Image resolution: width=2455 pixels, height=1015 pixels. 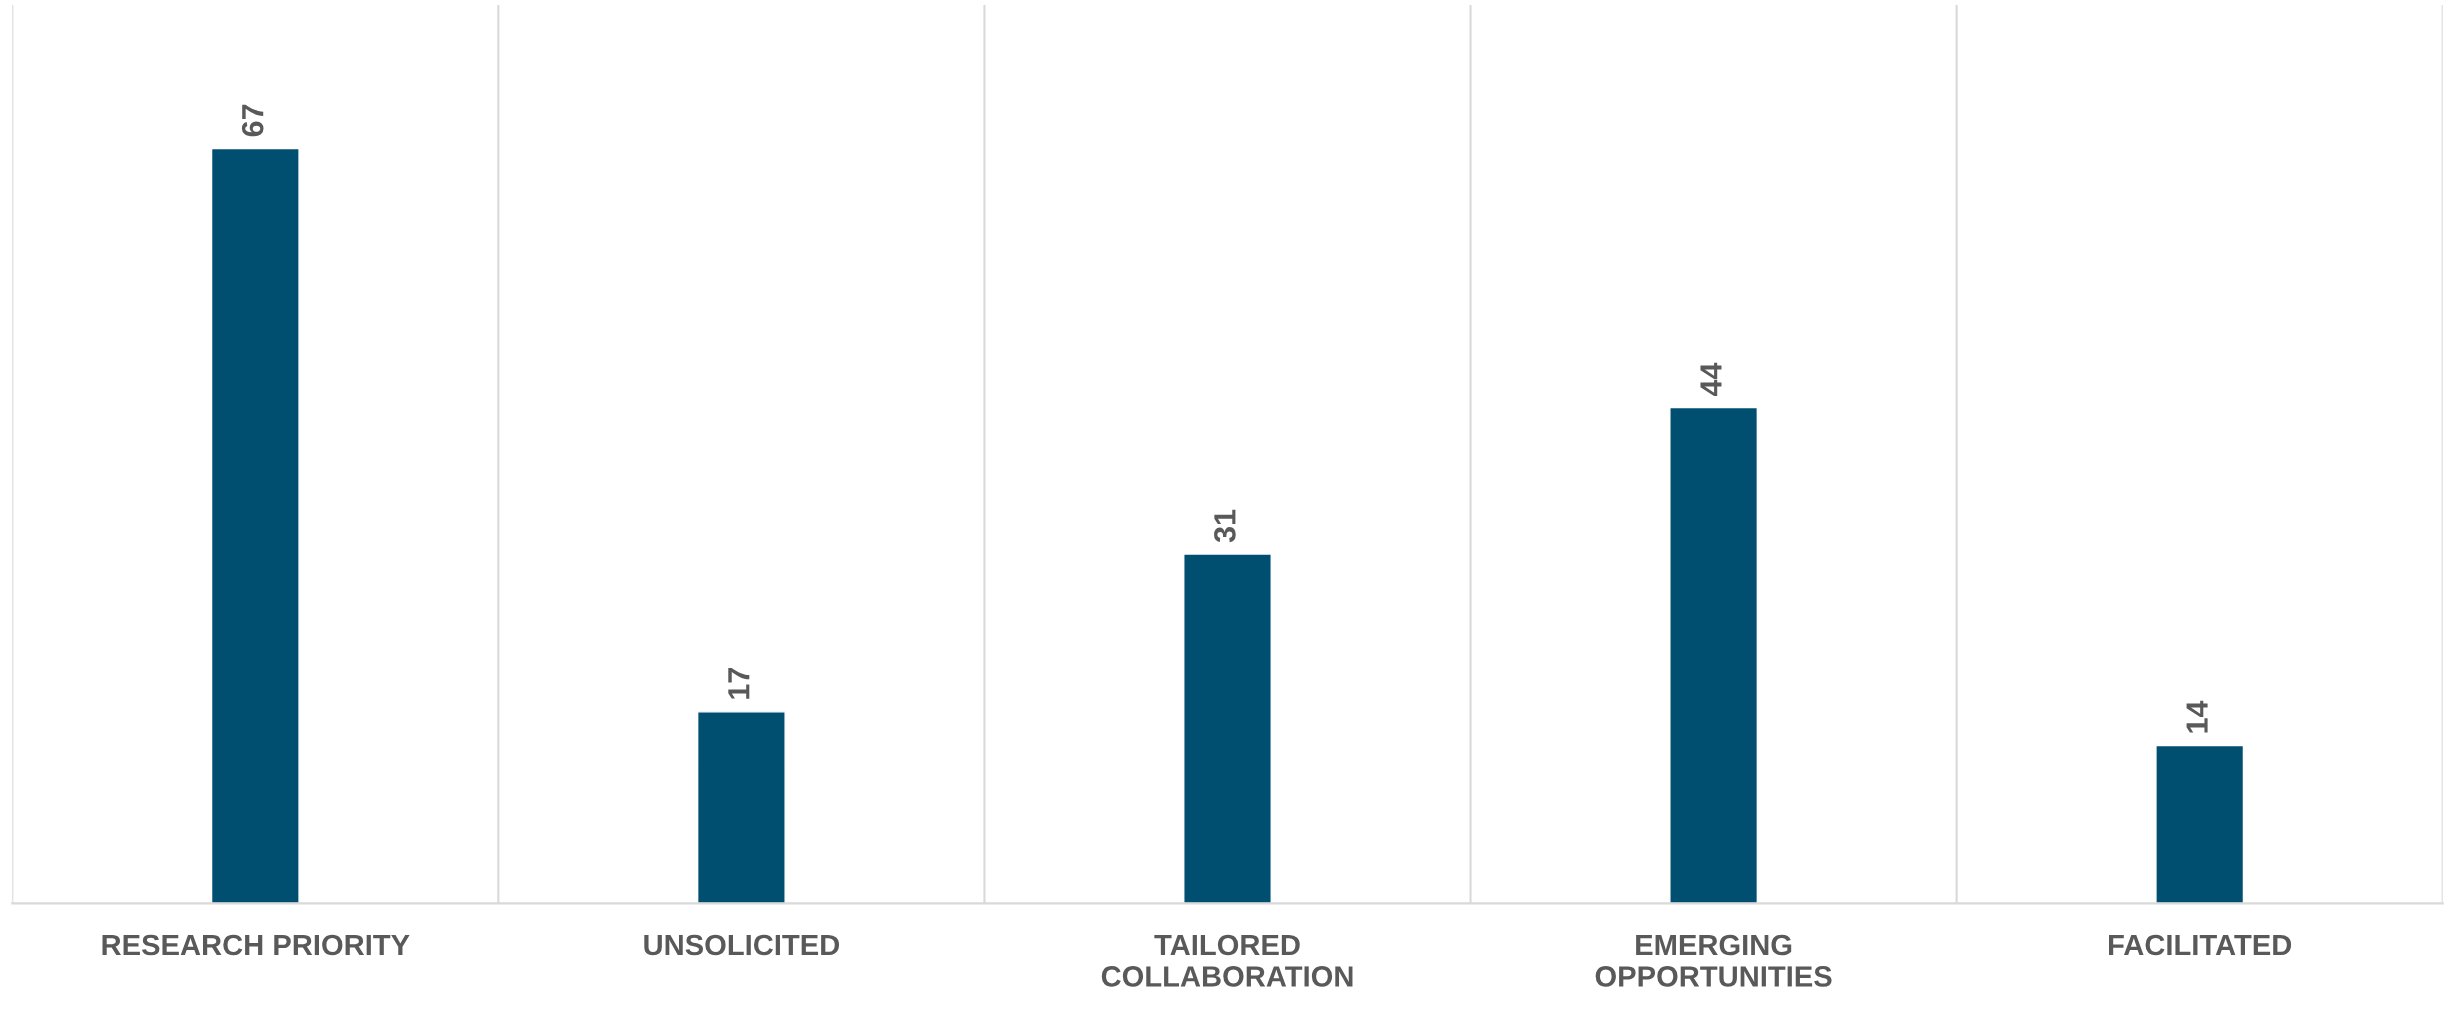 What do you see at coordinates (2200, 945) in the screenshot?
I see `x-tick-label: FACILITATED` at bounding box center [2200, 945].